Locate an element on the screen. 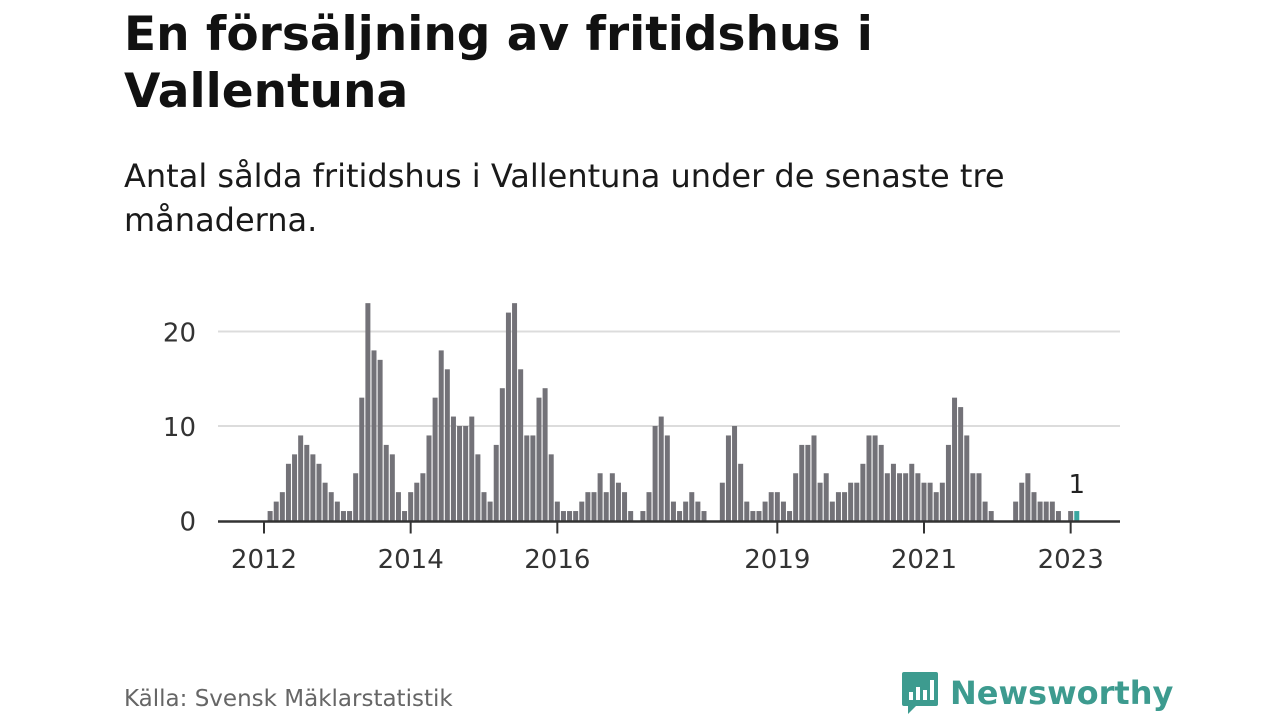 The height and width of the screenshot is (720, 1280). brand: Newsworthy is located at coordinates (1036, 693).